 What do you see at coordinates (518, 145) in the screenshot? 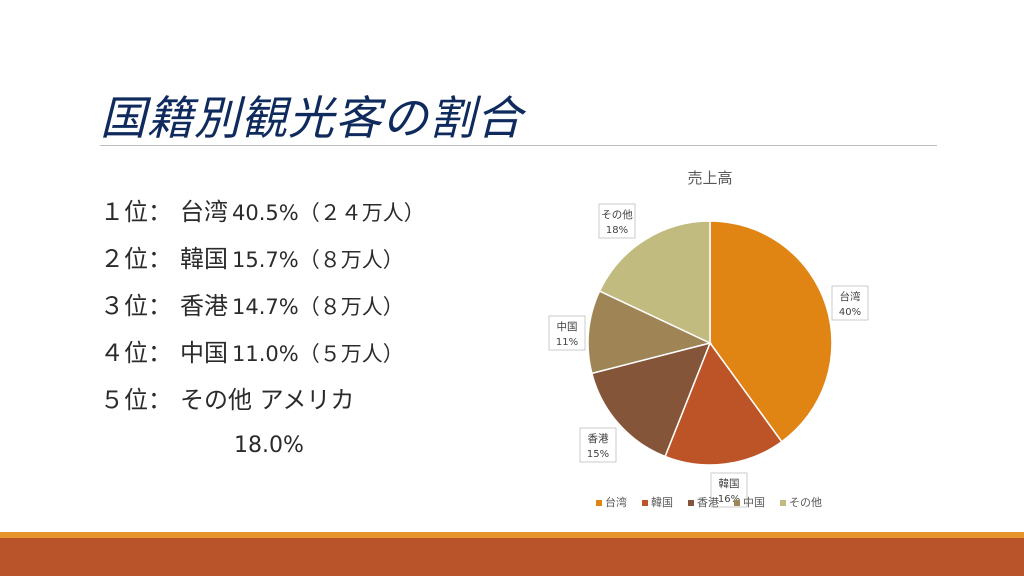
I see `title-divider` at bounding box center [518, 145].